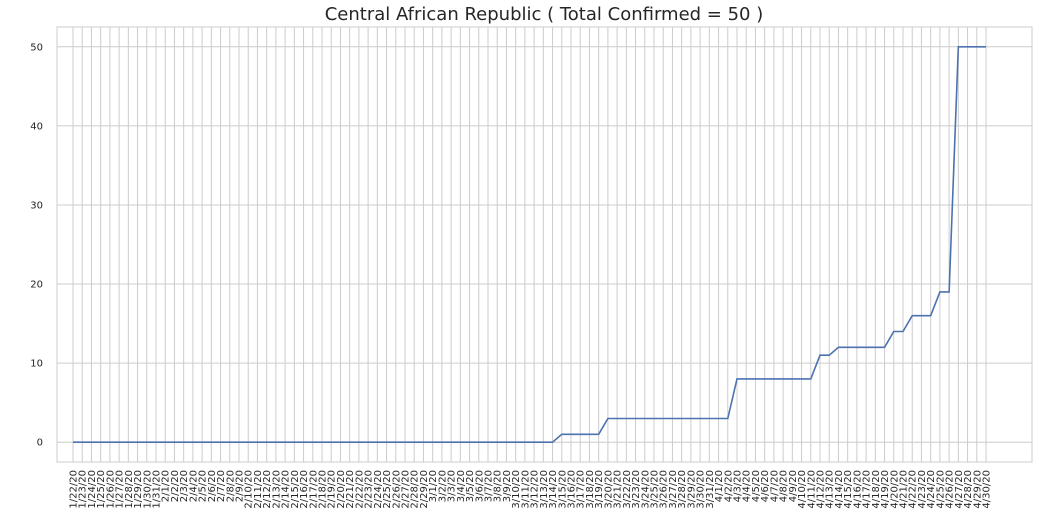 Image resolution: width=1039 pixels, height=512 pixels. What do you see at coordinates (987, 489) in the screenshot?
I see `x-tick-label: 4/30/20` at bounding box center [987, 489].